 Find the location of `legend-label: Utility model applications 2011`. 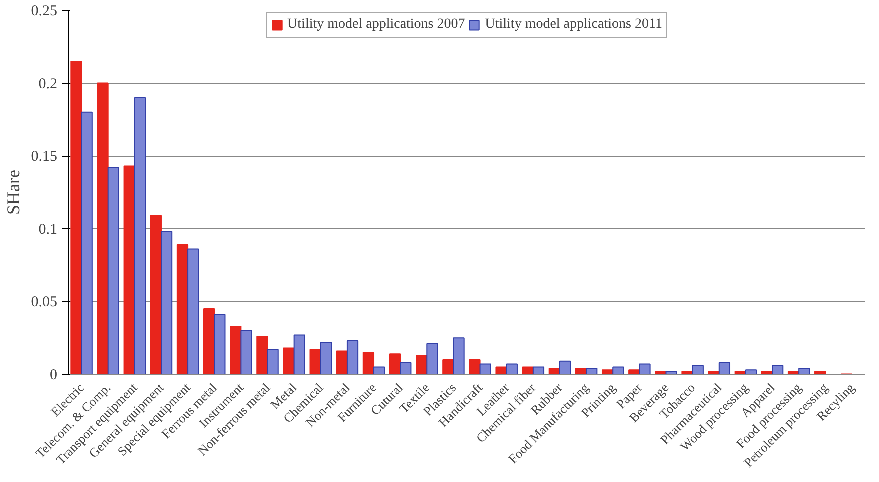

legend-label: Utility model applications 2011 is located at coordinates (573, 25).